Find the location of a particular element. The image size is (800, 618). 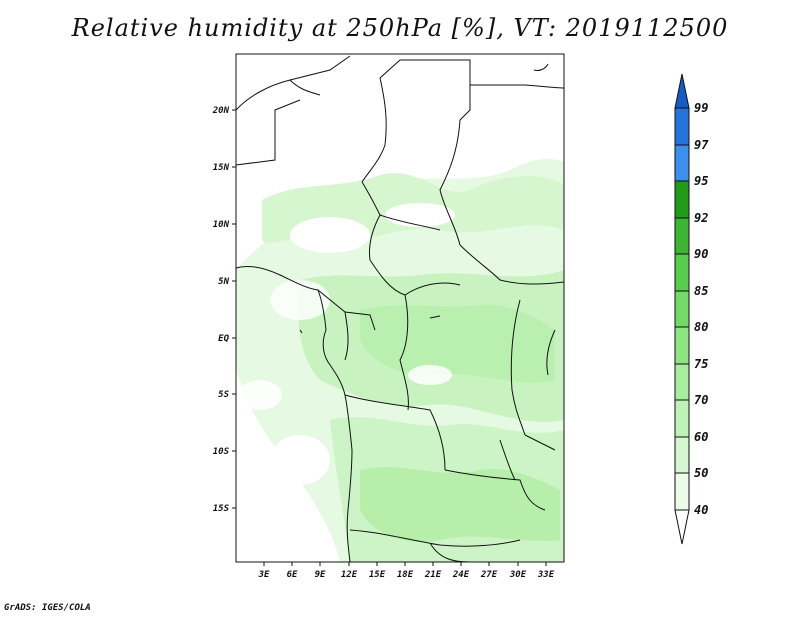

colorbar-label: 92 is located at coordinates (701, 218).